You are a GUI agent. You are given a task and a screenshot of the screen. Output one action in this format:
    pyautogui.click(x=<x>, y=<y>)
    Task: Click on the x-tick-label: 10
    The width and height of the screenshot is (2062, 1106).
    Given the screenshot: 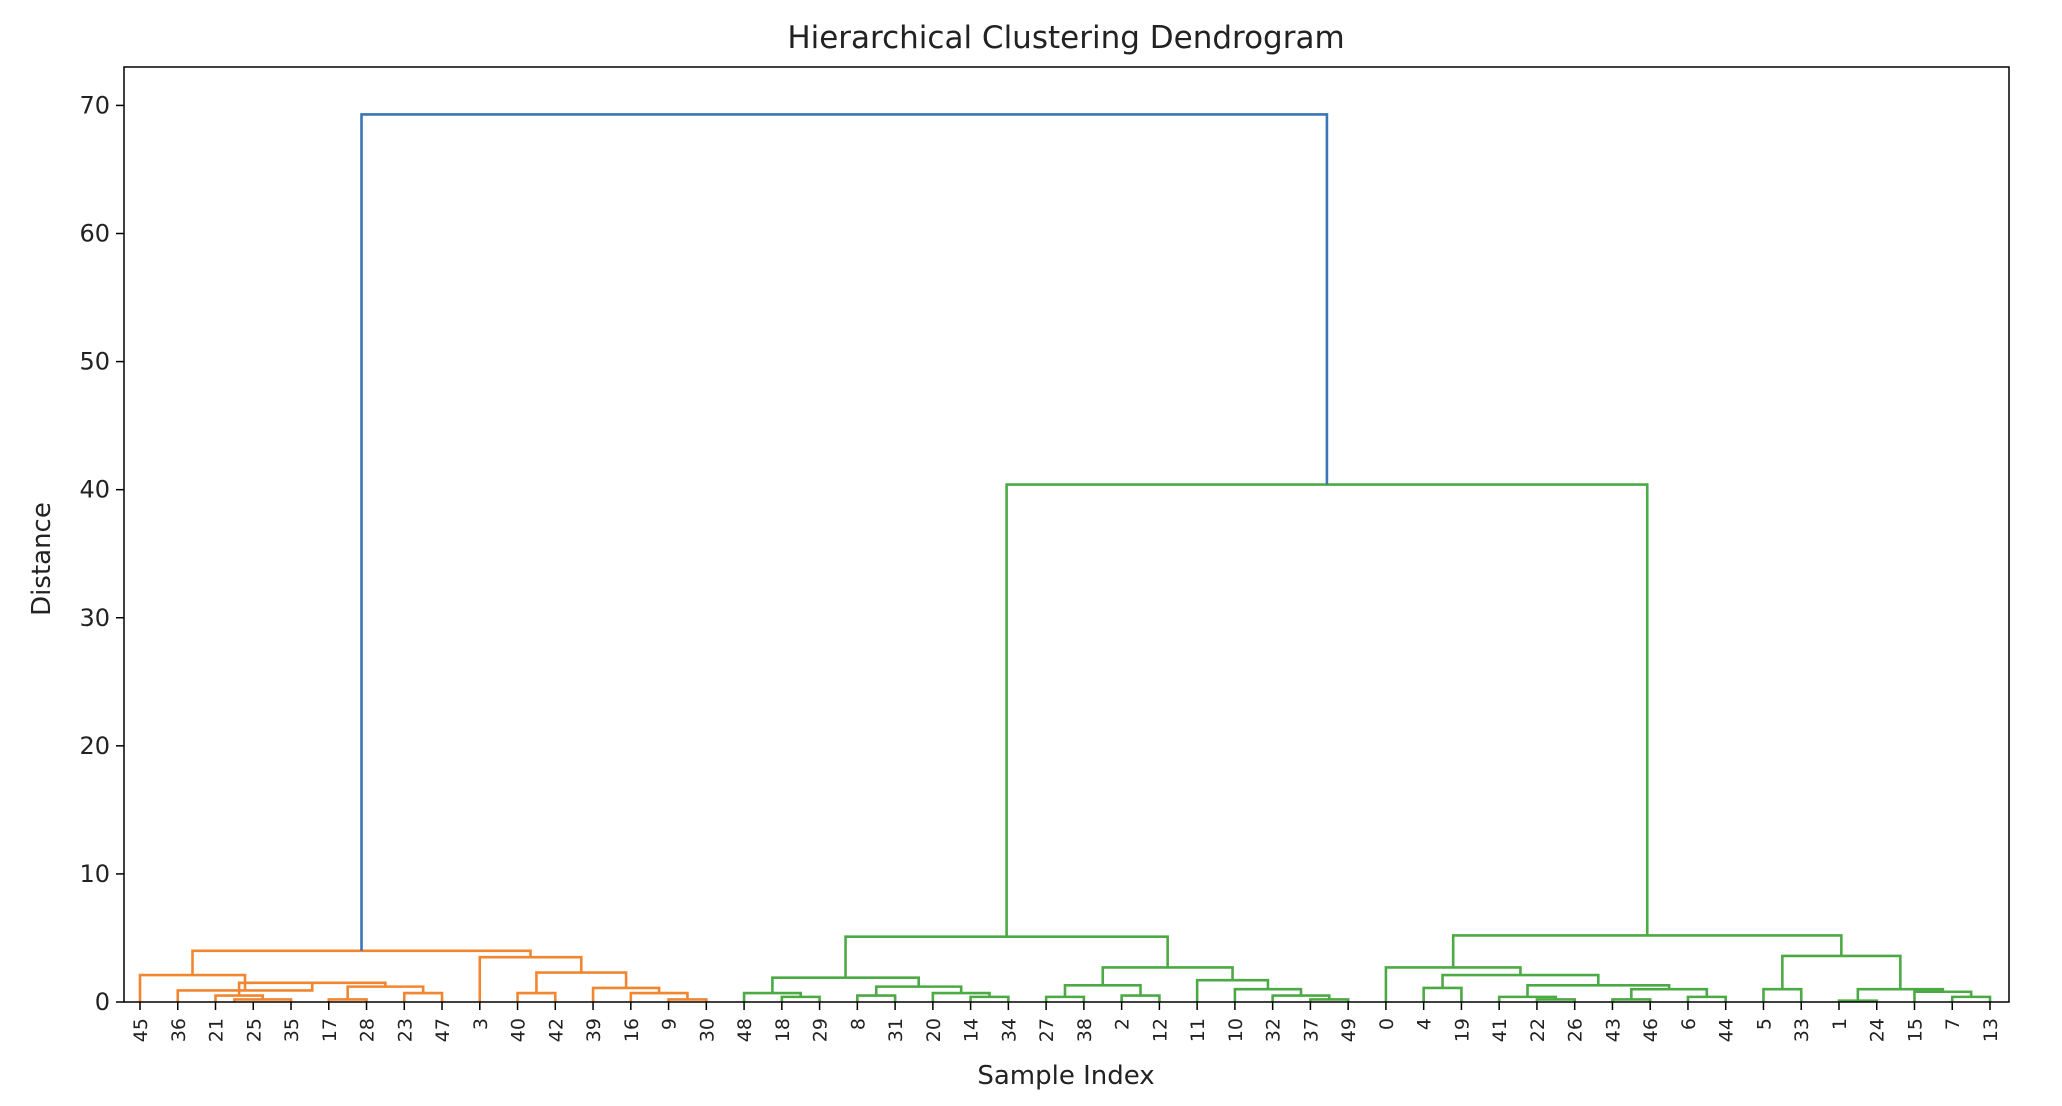 What is the action you would take?
    pyautogui.click(x=1236, y=1030)
    